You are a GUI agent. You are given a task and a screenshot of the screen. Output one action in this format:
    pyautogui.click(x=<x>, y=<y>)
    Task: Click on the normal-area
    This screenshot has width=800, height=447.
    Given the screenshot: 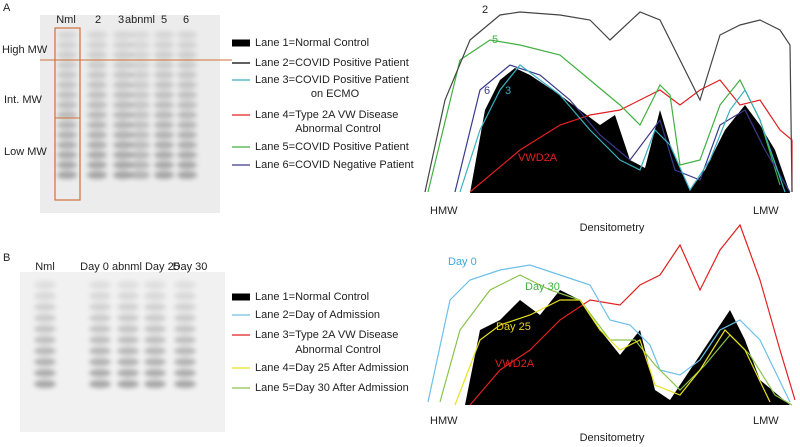 What is the action you would take?
    pyautogui.click(x=627, y=347)
    